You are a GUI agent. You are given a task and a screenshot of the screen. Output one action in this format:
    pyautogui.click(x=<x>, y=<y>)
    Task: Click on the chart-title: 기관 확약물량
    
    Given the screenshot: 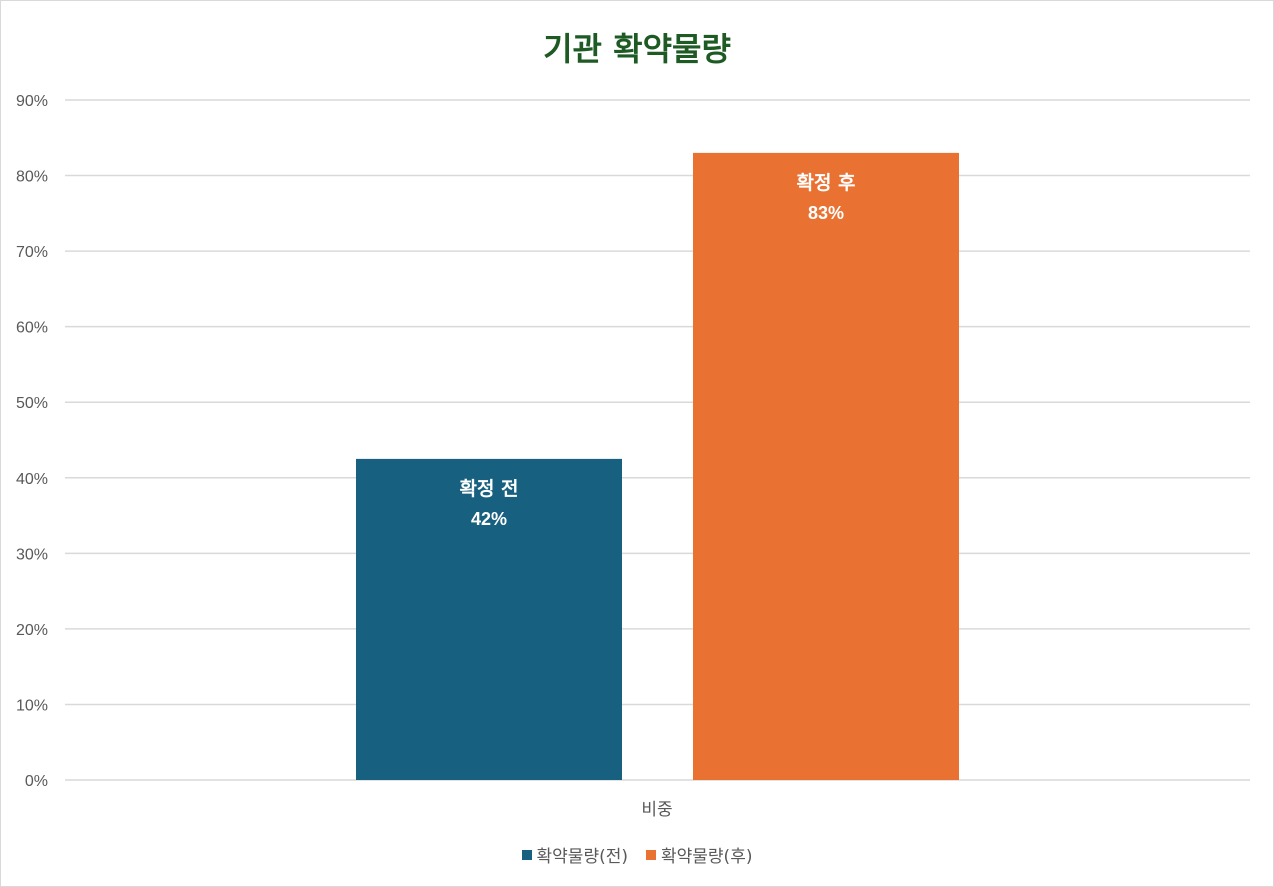 What is the action you would take?
    pyautogui.click(x=637, y=49)
    